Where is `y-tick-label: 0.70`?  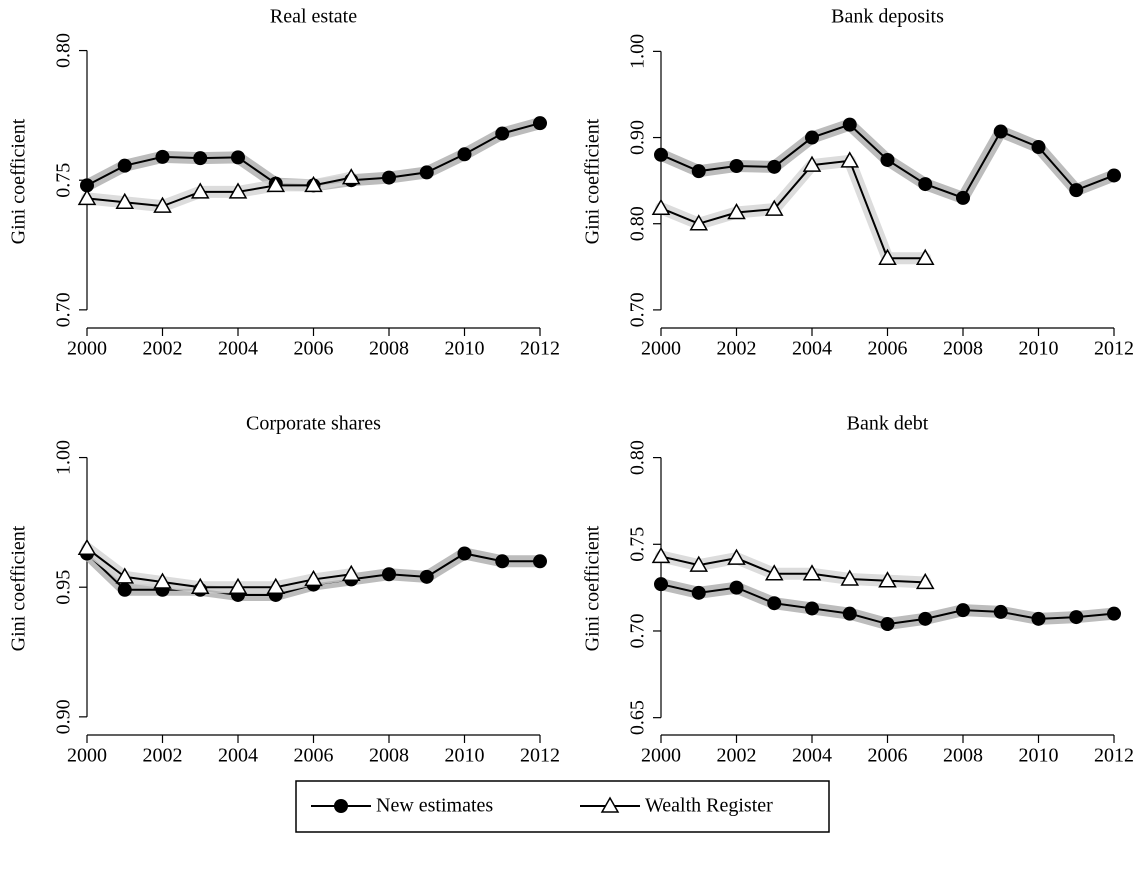 y-tick-label: 0.70 is located at coordinates (64, 309).